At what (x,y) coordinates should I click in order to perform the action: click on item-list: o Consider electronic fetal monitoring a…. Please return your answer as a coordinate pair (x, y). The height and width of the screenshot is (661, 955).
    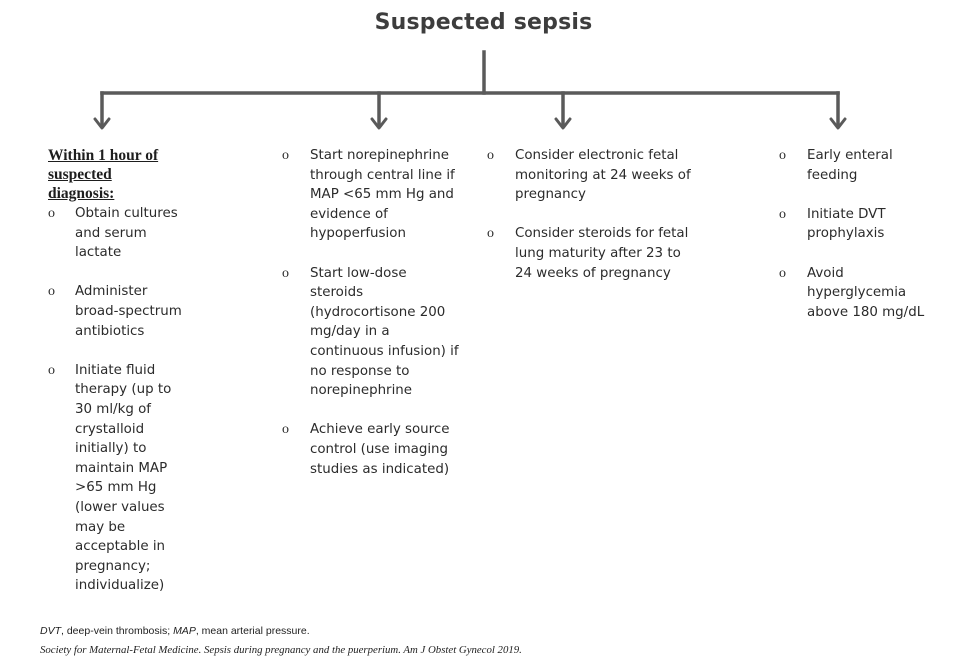
    Looking at the image, I should click on (593, 214).